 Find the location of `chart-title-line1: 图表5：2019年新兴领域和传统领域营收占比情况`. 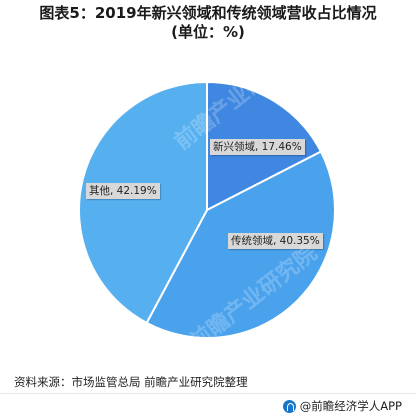

chart-title-line1: 图表5：2019年新兴领域和传统领域营收占比情况 is located at coordinates (208, 13).